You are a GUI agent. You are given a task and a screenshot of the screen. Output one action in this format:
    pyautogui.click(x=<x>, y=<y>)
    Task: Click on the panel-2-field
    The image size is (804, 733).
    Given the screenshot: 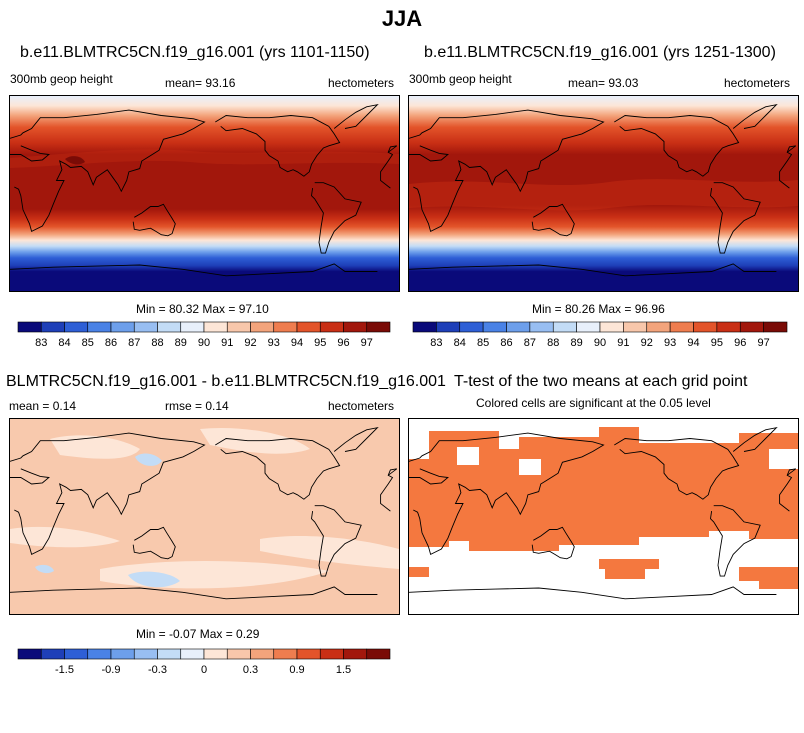 What is the action you would take?
    pyautogui.click(x=603, y=193)
    